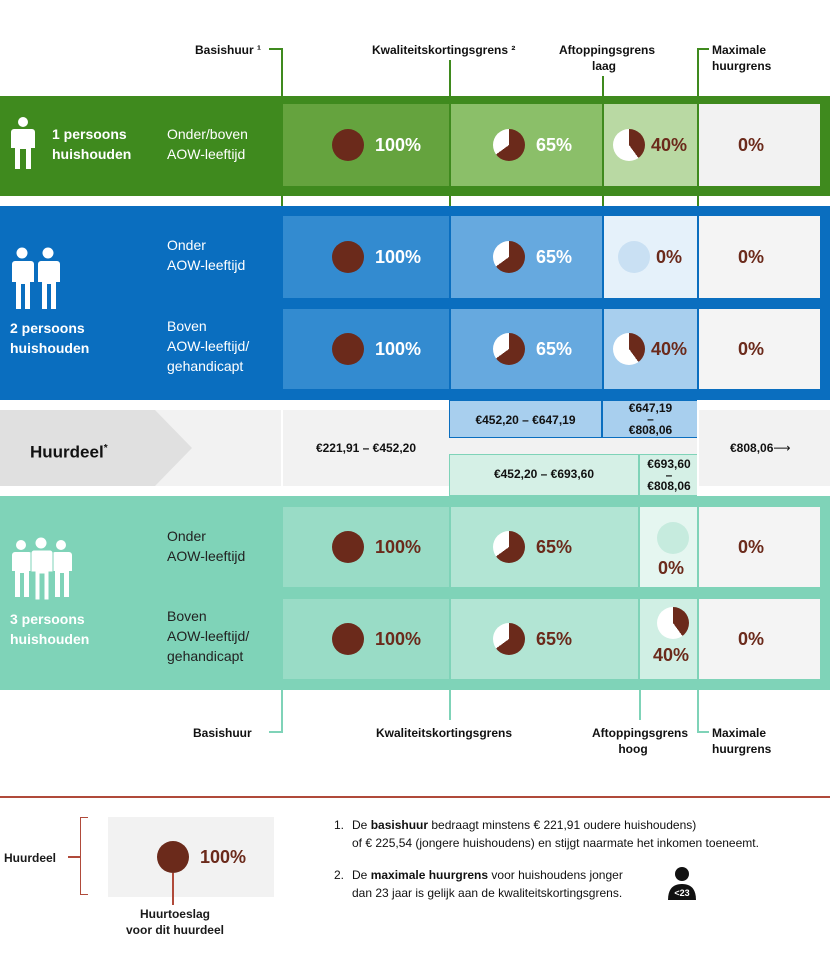 This screenshot has width=830, height=954. Describe the element at coordinates (366, 448) in the screenshot. I see `range-basishuur: €221,91 – €452,20` at that location.